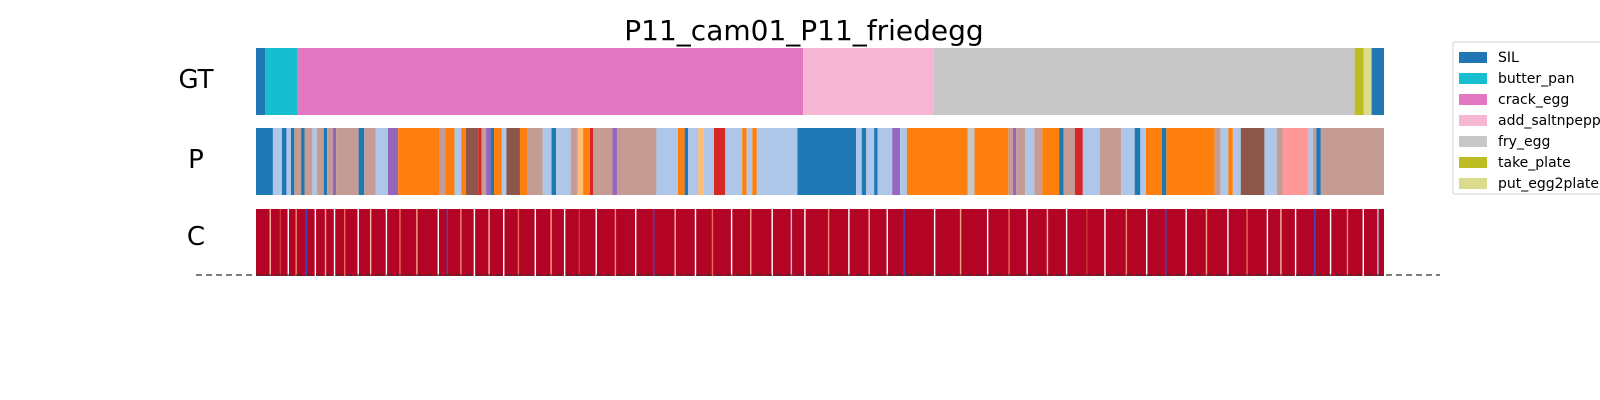  What do you see at coordinates (820, 242) in the screenshot?
I see `c-background` at bounding box center [820, 242].